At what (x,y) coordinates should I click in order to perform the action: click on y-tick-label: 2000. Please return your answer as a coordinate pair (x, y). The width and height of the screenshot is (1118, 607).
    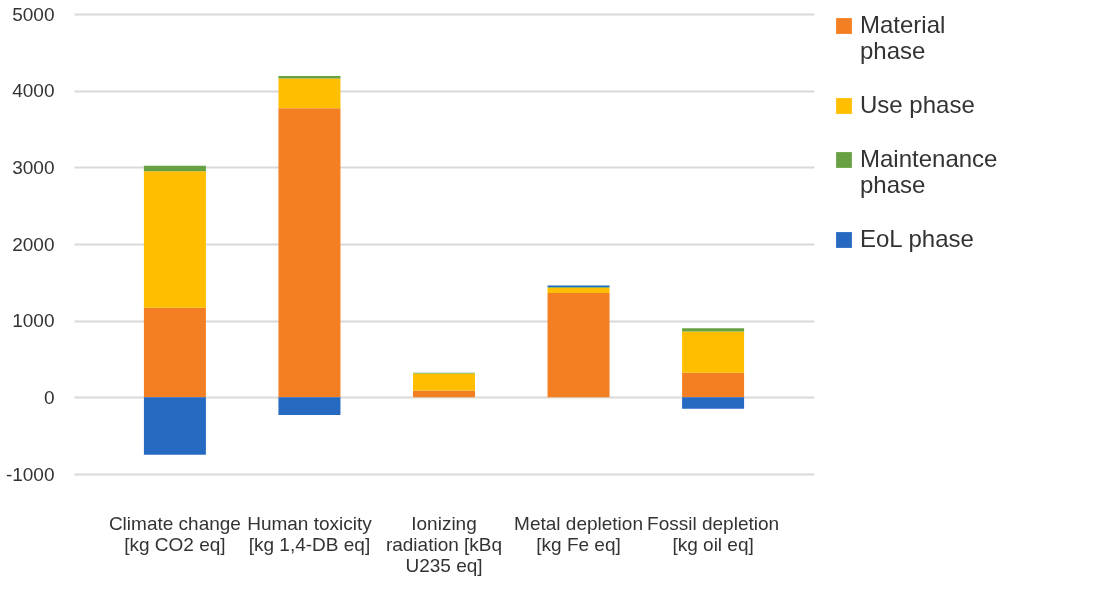
    Looking at the image, I should click on (33, 244).